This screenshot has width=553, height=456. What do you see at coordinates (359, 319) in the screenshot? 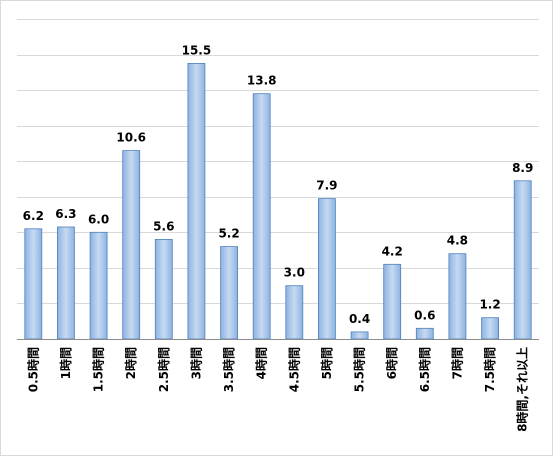
I see `data-label: 0.4` at bounding box center [359, 319].